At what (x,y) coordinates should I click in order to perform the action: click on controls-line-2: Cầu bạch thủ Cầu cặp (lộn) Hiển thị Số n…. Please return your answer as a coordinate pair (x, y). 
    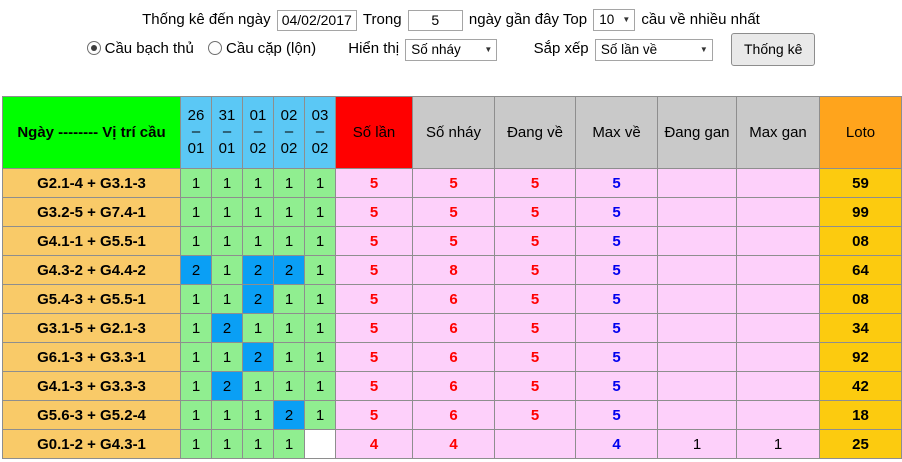
    Looking at the image, I should click on (451, 49).